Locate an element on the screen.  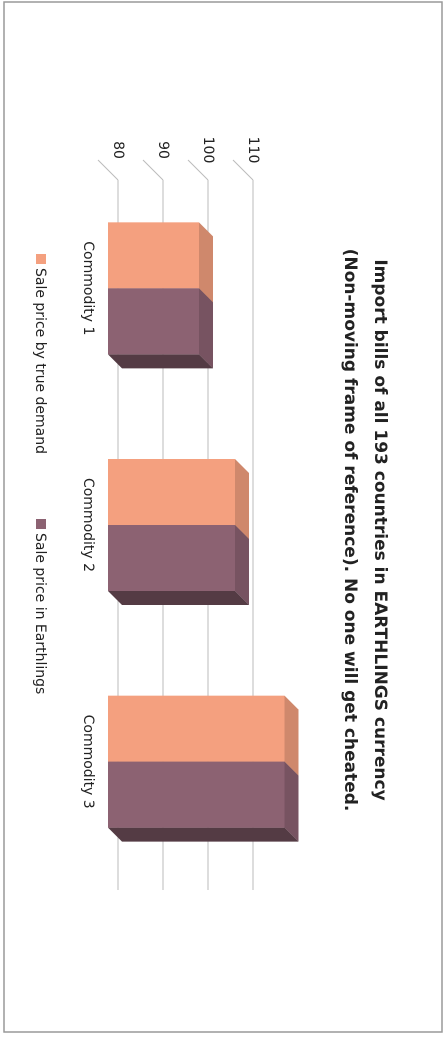
x-tick-label: Commodity 1 is located at coordinates (88, 288).